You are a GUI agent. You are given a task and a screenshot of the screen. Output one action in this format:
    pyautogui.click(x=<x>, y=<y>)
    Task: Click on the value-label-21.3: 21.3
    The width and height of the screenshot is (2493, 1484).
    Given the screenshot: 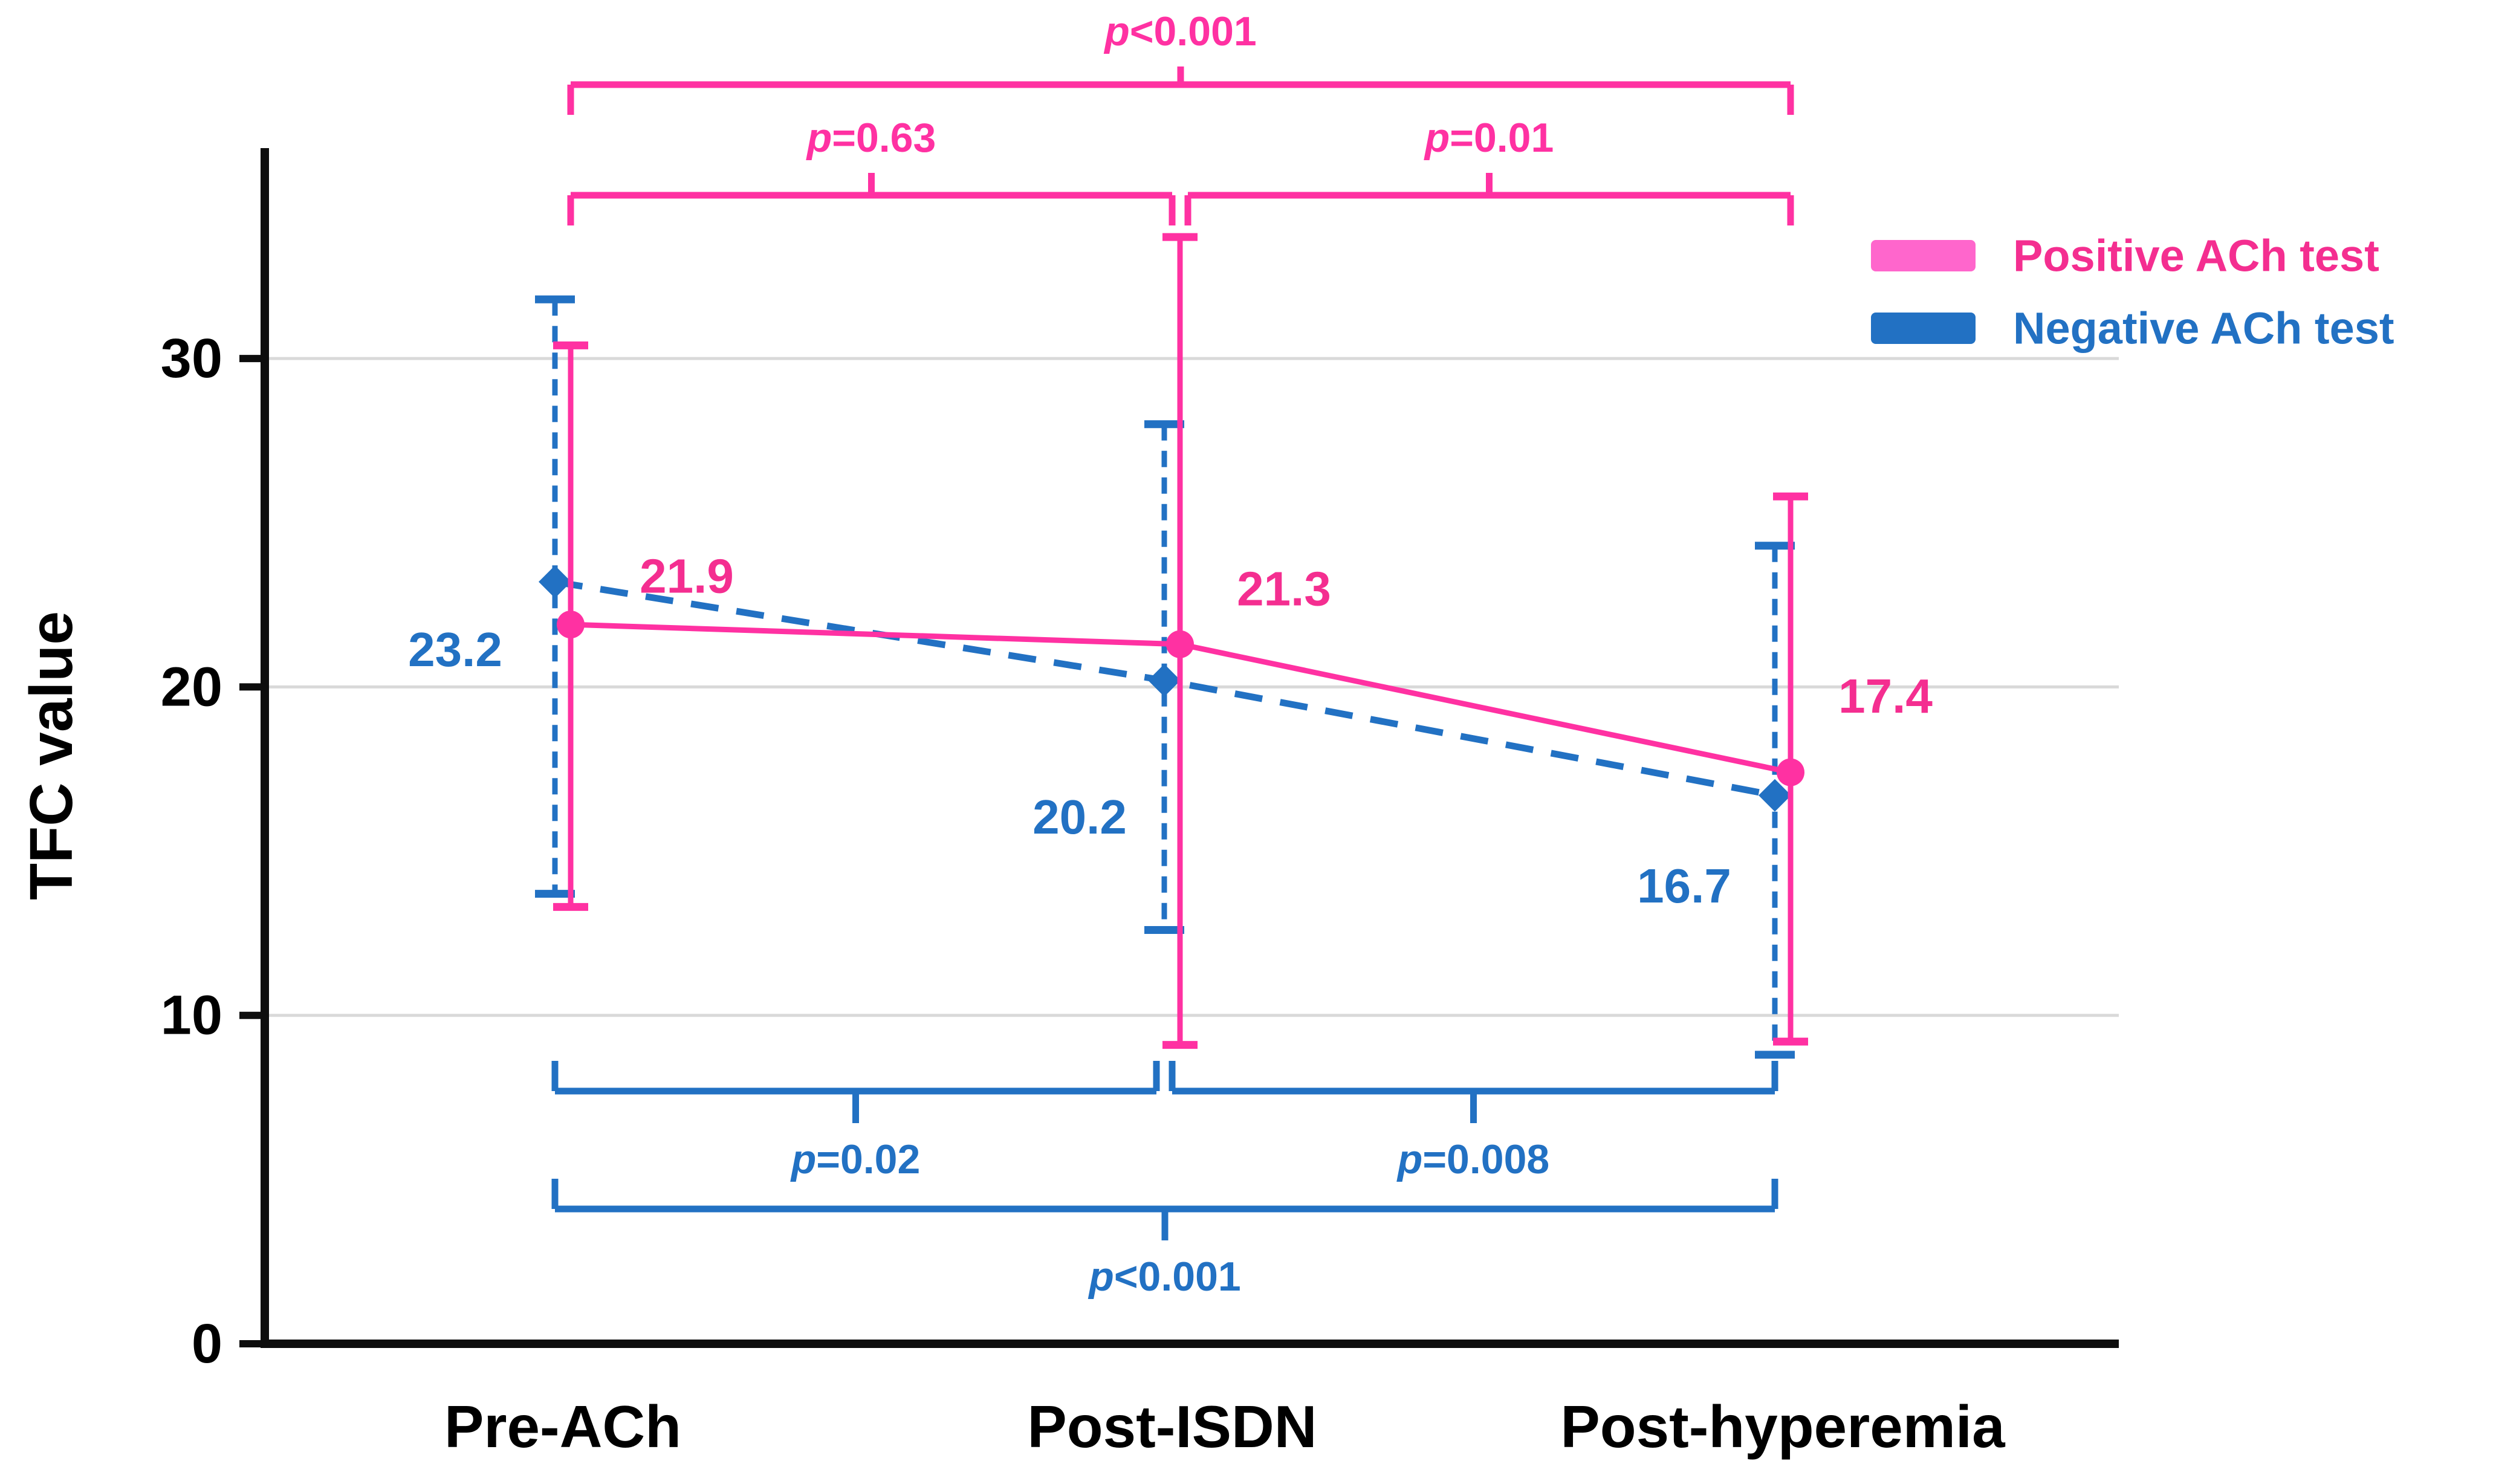 What is the action you would take?
    pyautogui.click(x=1284, y=588)
    